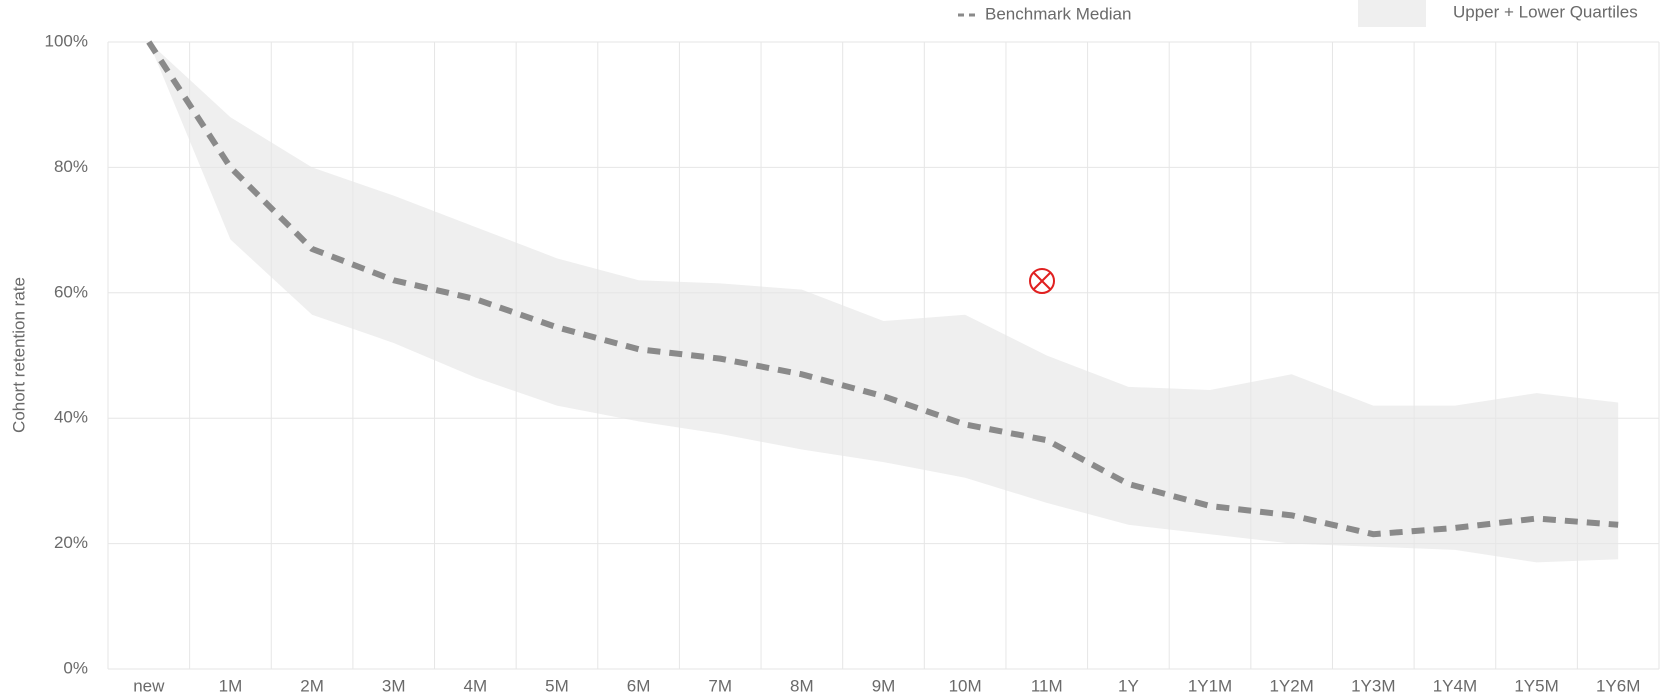 The height and width of the screenshot is (697, 1660). What do you see at coordinates (1210, 685) in the screenshot?
I see `x-tick-label: 1Y1M` at bounding box center [1210, 685].